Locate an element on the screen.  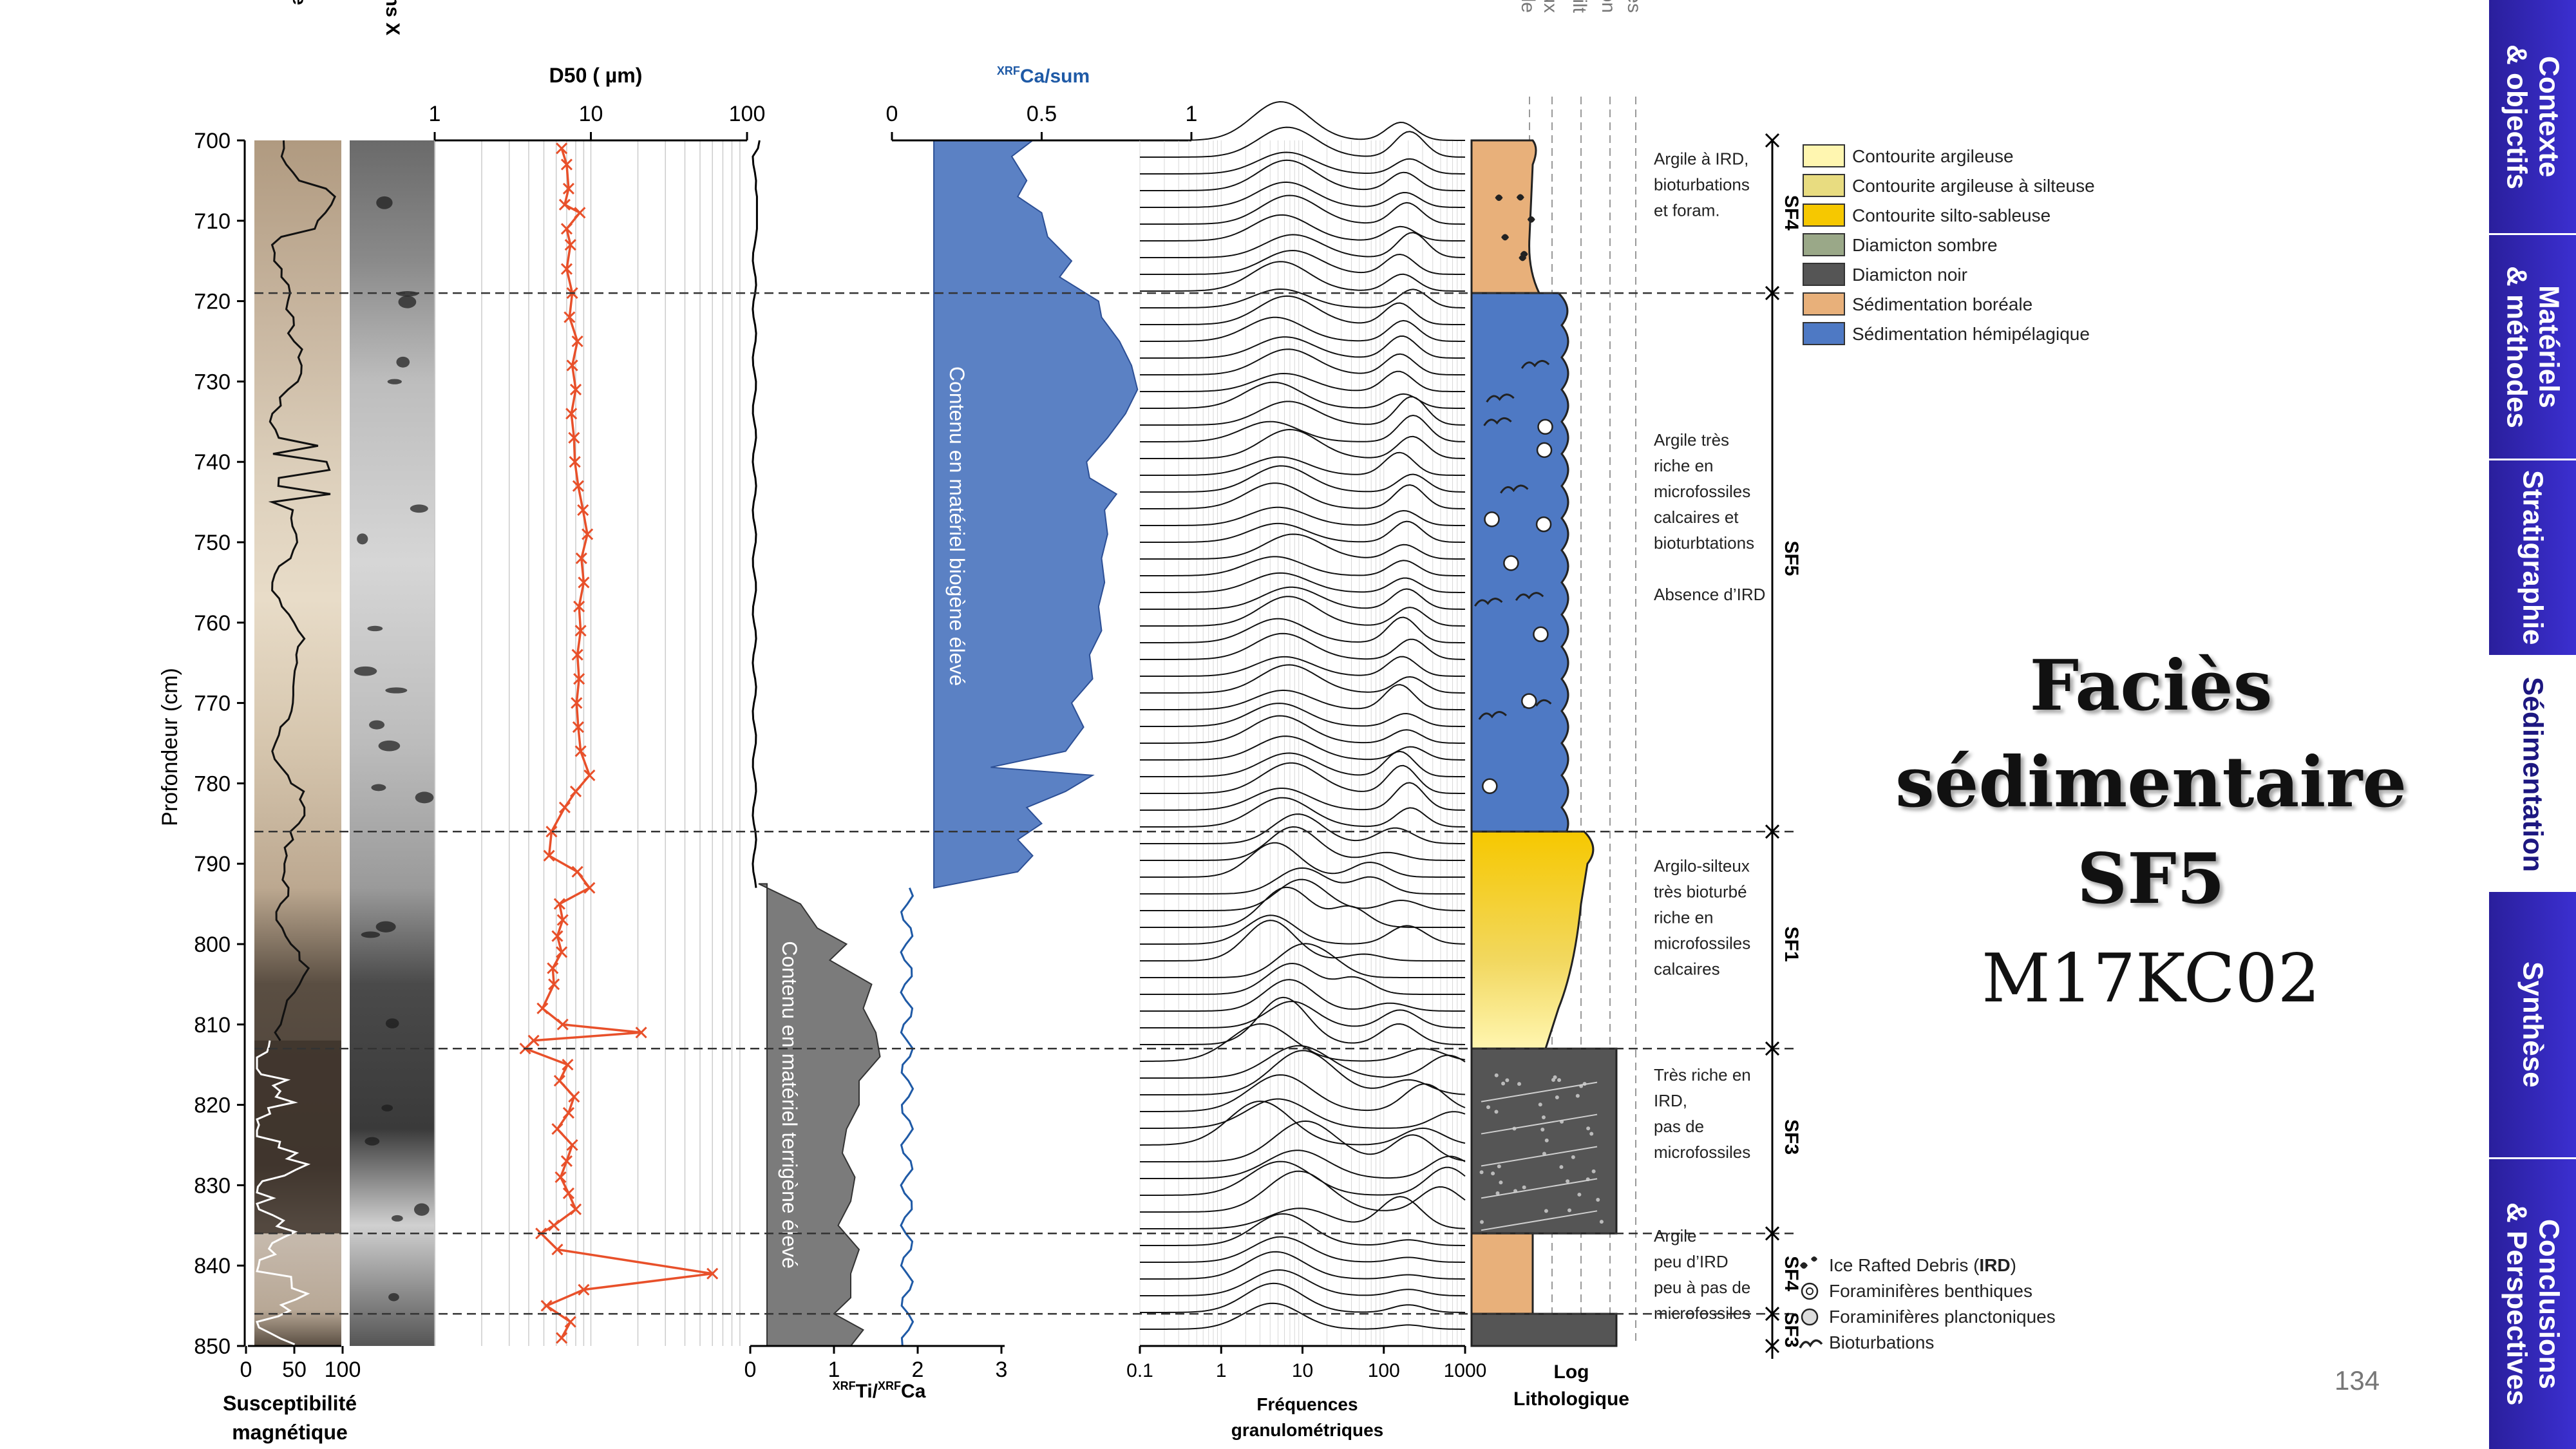
depth-tick-label: 800 is located at coordinates (213, 945).